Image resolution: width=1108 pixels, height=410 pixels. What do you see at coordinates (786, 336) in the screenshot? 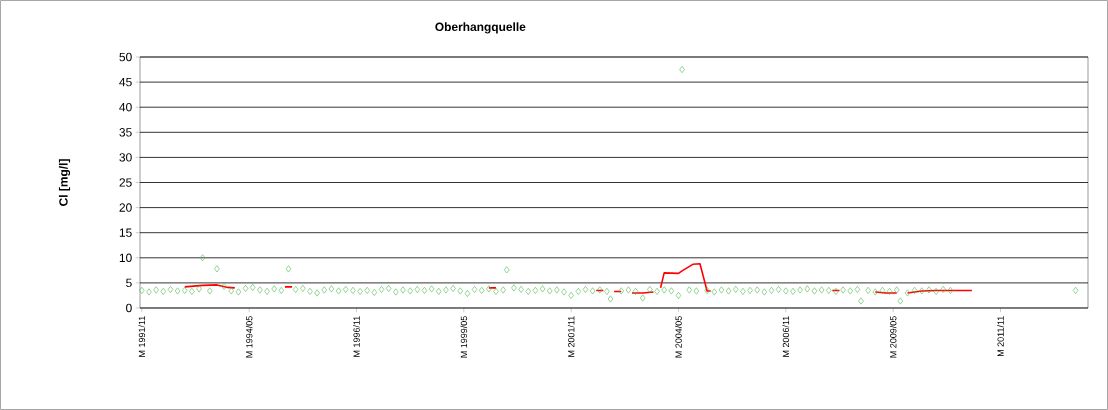
I see `x-tick-label: M 2006/11` at bounding box center [786, 336].